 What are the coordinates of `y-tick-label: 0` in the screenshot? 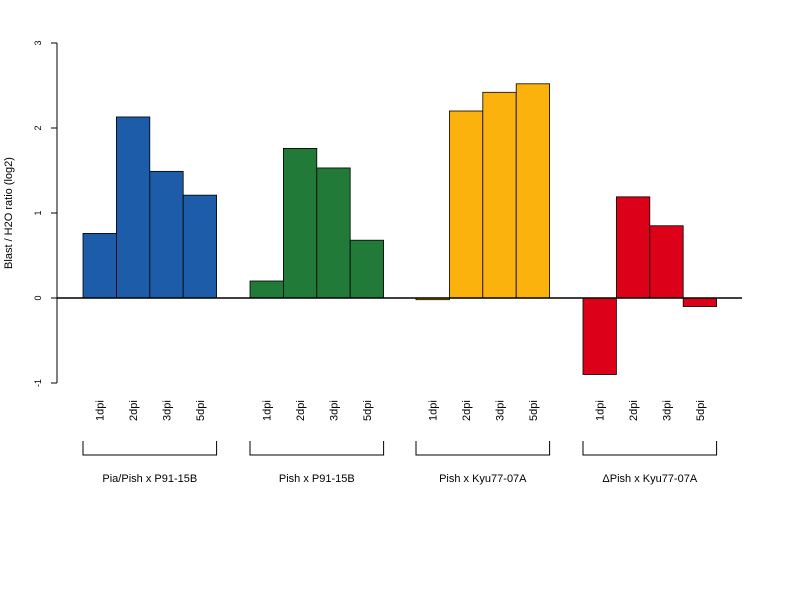 It's located at (38, 297).